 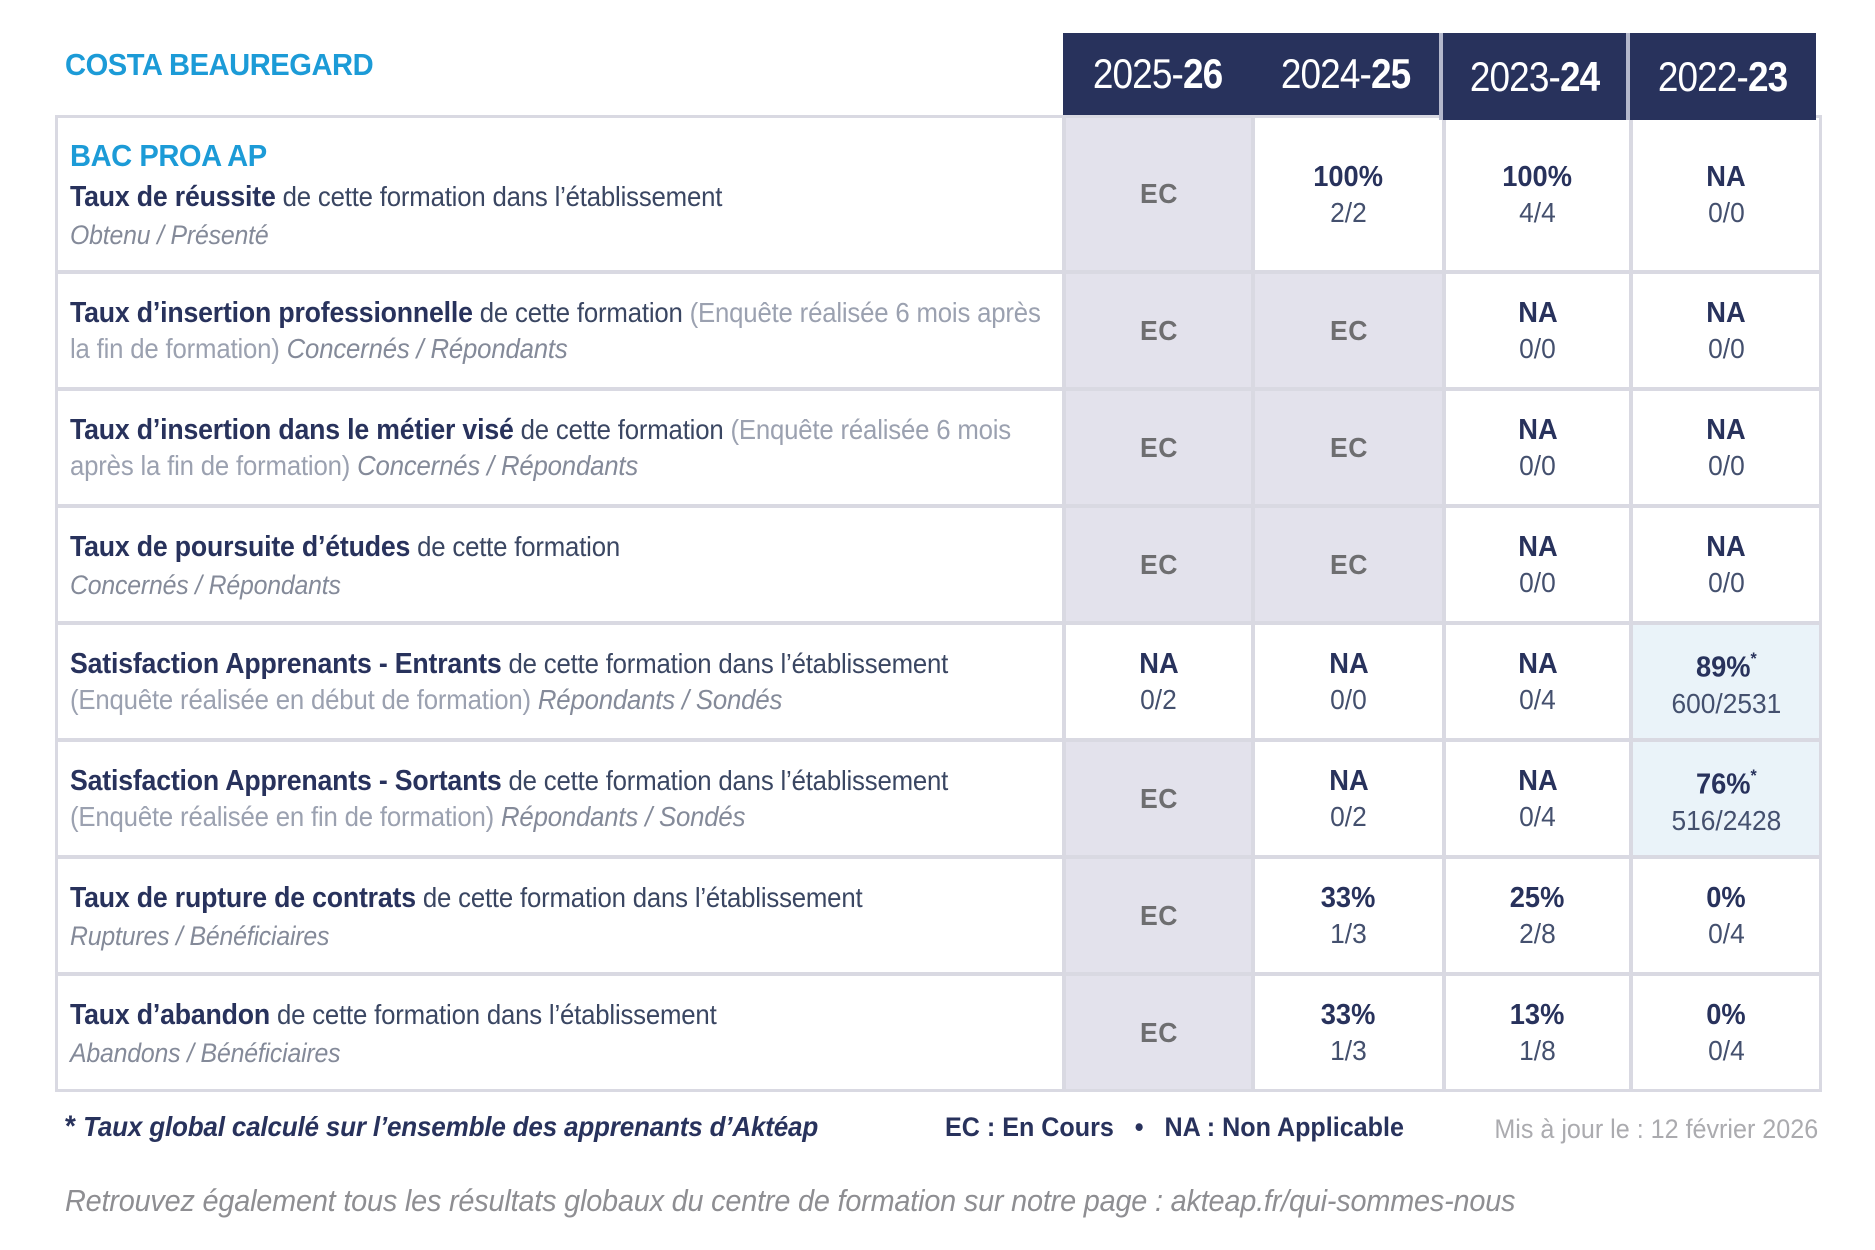 What do you see at coordinates (1726, 1032) in the screenshot?
I see `value-cell: 0% 0/4` at bounding box center [1726, 1032].